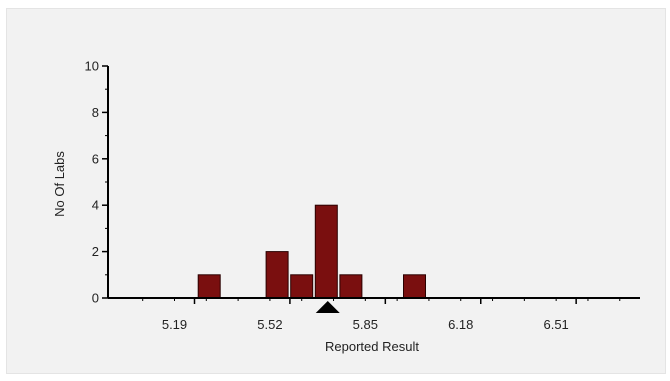 Image resolution: width=670 pixels, height=381 pixels. Describe the element at coordinates (95, 205) in the screenshot. I see `y-tick-label-2: 4` at that location.